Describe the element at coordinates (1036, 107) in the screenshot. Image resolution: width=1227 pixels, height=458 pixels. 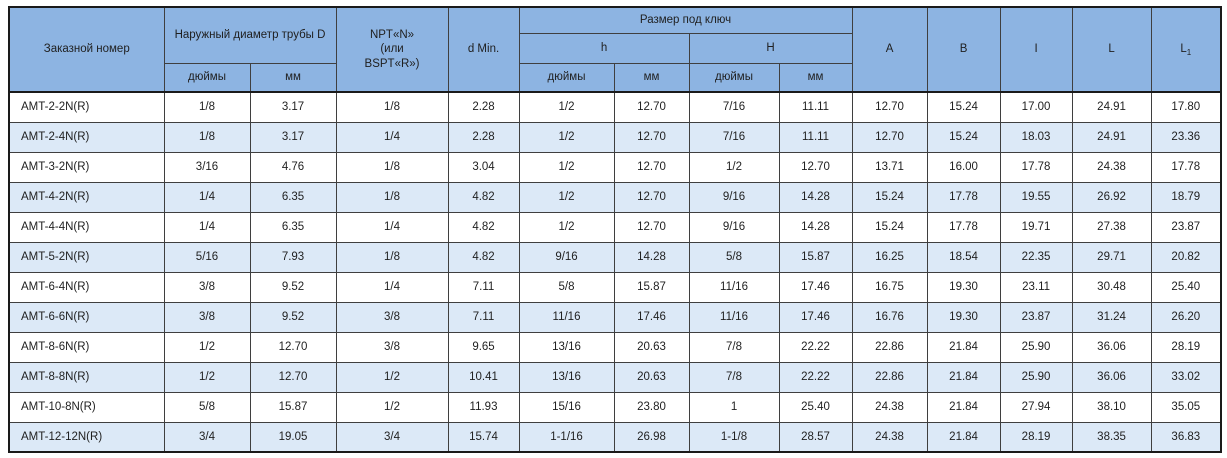
I see `dimension-value-cell: 17.00` at that location.